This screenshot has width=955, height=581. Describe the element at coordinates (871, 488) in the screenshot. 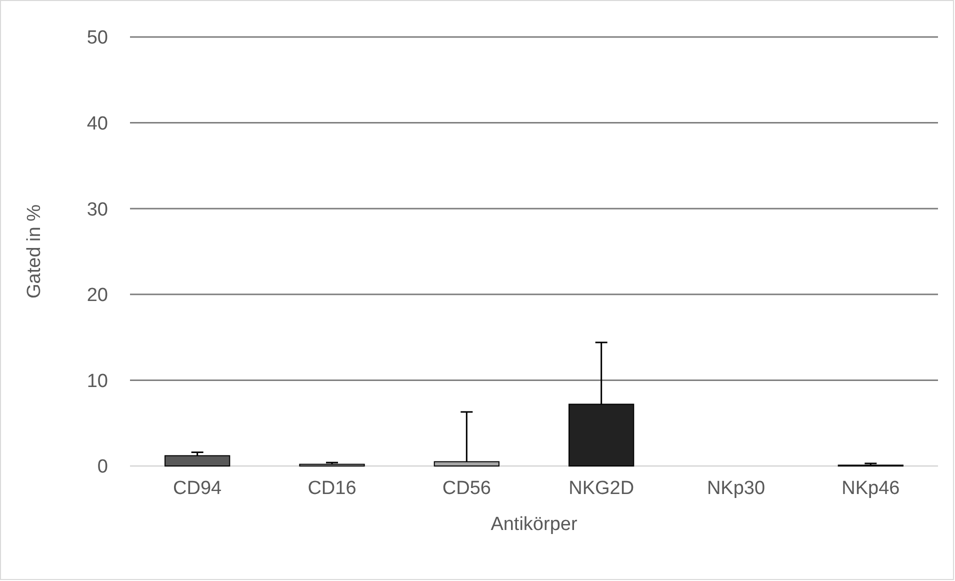

I see `x-tick-label: NKp46` at that location.